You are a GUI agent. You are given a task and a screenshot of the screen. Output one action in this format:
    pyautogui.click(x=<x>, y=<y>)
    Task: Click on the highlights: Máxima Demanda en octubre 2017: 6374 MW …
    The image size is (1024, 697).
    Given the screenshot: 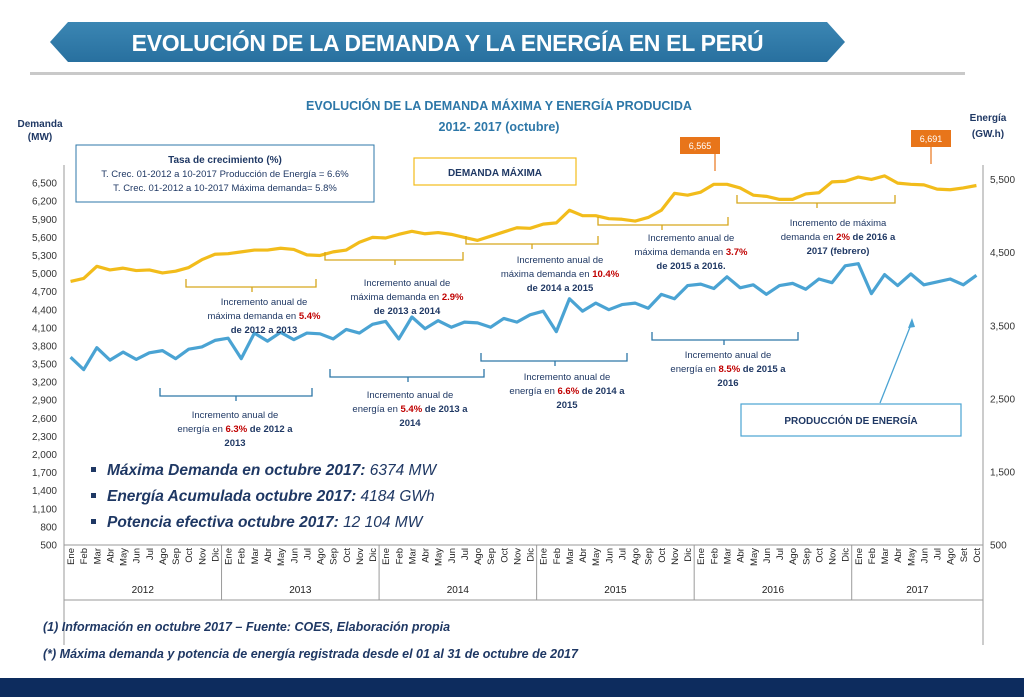 What is the action you would take?
    pyautogui.click(x=264, y=496)
    